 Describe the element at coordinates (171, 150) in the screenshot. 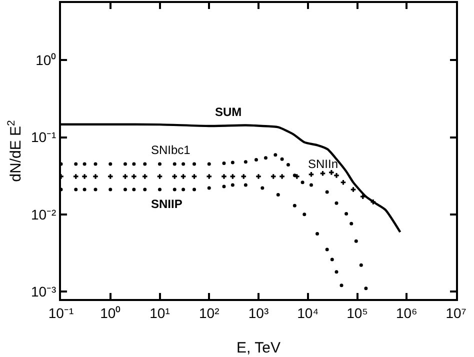

I see `series-label: SNIbc1` at that location.